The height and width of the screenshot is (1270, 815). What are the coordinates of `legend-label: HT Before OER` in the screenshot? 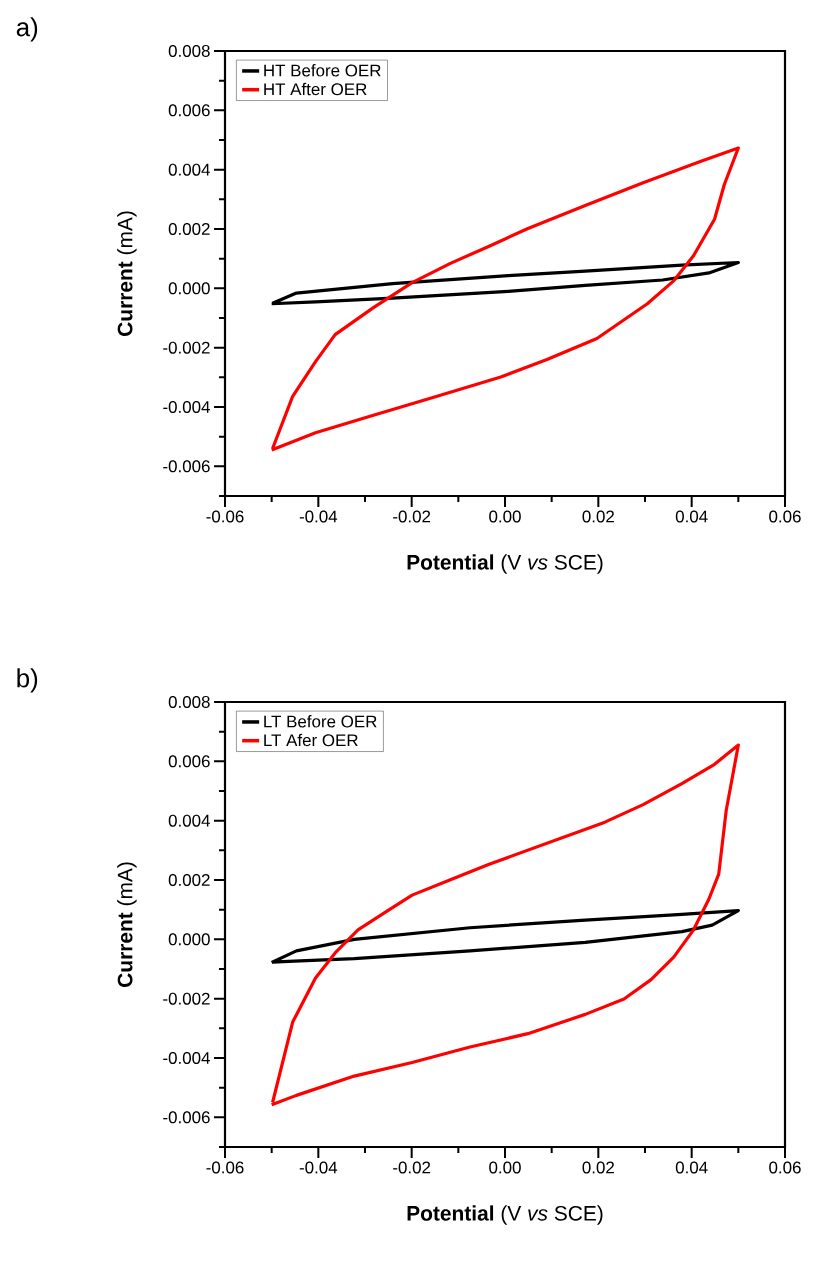 It's located at (322, 70).